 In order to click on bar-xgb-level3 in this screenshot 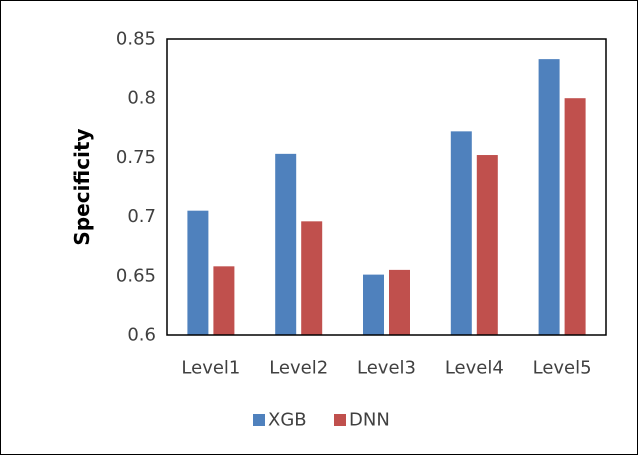, I will do `click(373, 304)`.